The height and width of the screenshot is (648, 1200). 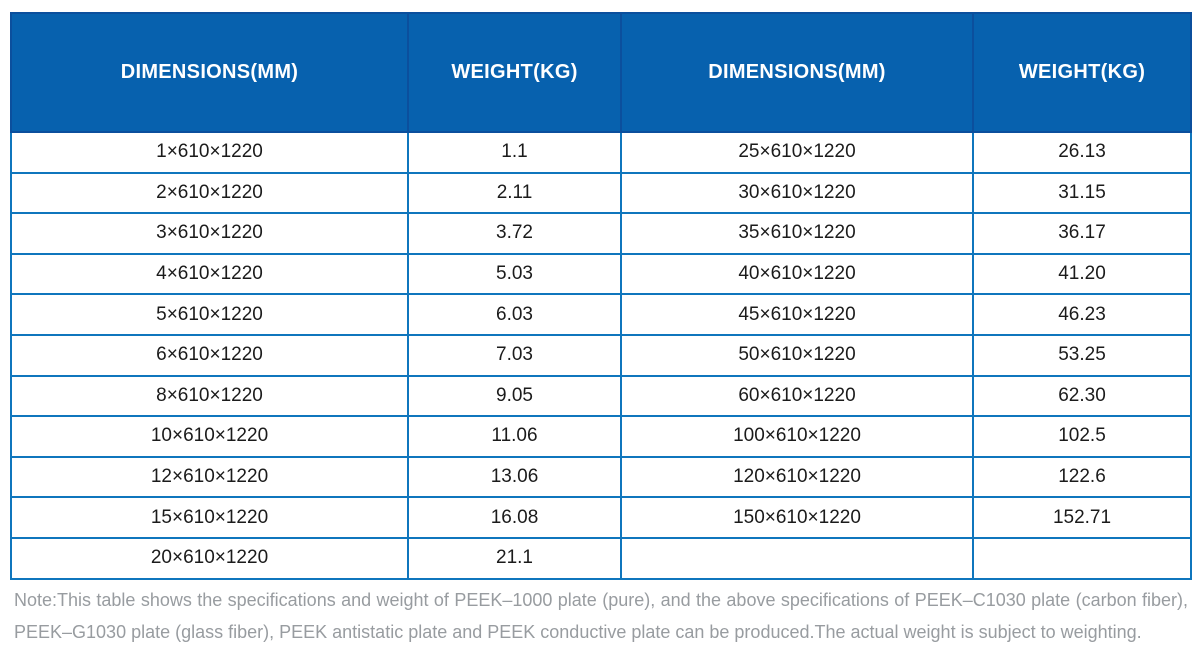 I want to click on weight-cell: 26.13, so click(x=1082, y=152).